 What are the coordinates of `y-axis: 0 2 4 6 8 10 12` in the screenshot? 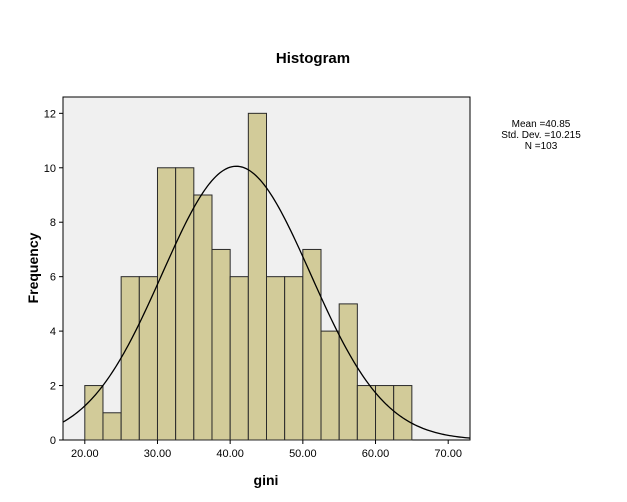 It's located at (53, 277).